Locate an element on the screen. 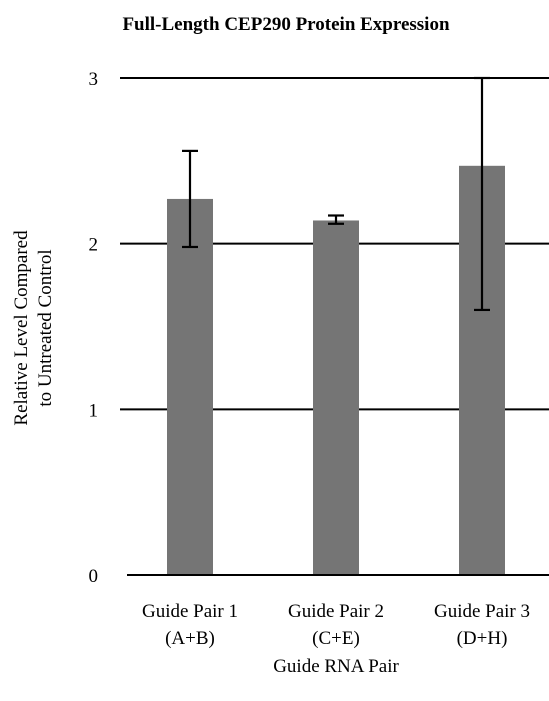 This screenshot has height=701, width=549. x-axis-label: Guide RNA Pair is located at coordinates (336, 666).